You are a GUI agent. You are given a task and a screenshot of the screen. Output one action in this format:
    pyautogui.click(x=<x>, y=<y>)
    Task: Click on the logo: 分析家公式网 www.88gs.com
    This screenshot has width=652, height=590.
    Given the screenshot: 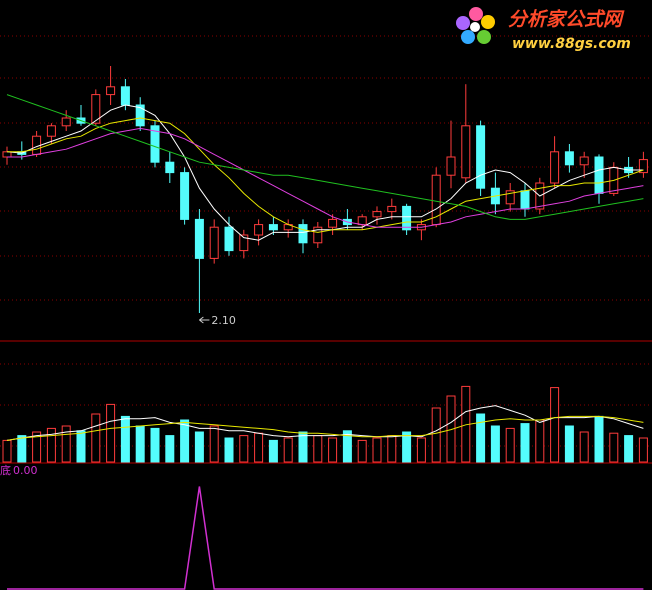 What is the action you would take?
    pyautogui.click(x=543, y=29)
    